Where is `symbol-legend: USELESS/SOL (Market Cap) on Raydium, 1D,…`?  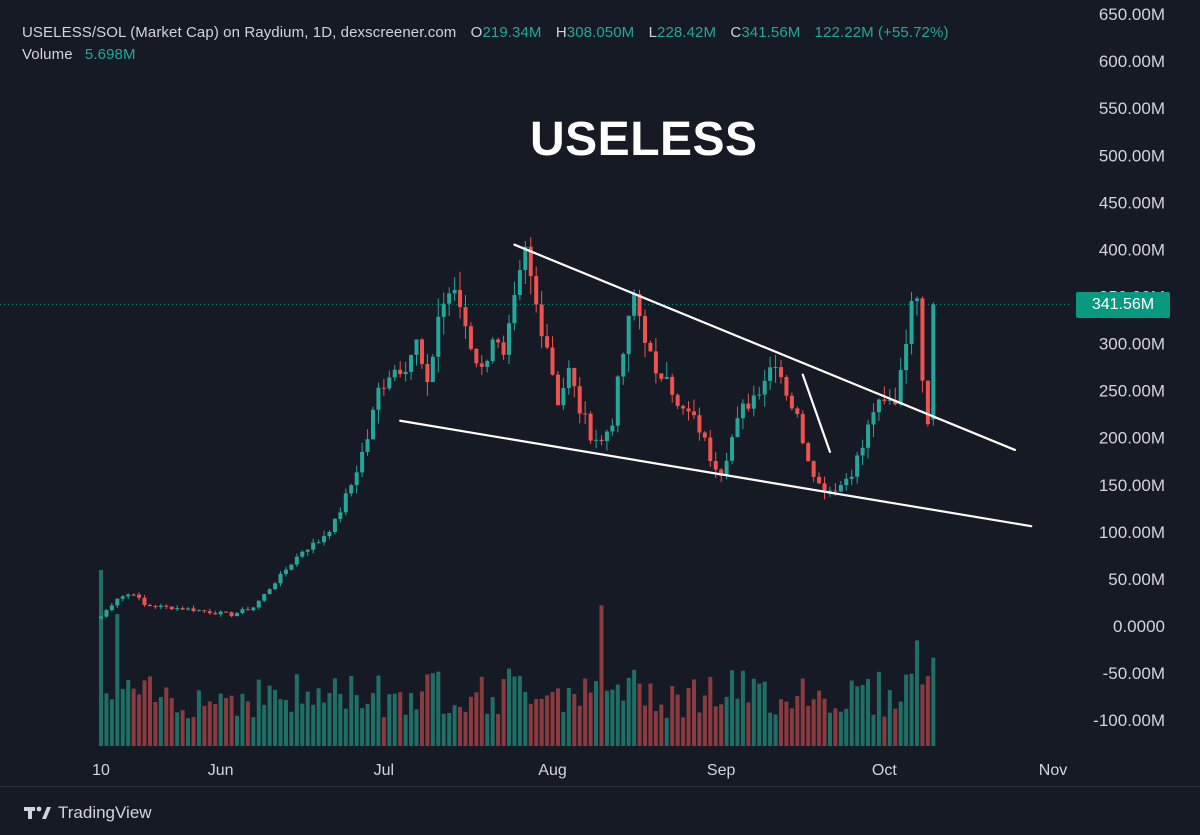
symbol-legend: USELESS/SOL (Market Cap) on Raydium, 1D,… is located at coordinates (485, 32).